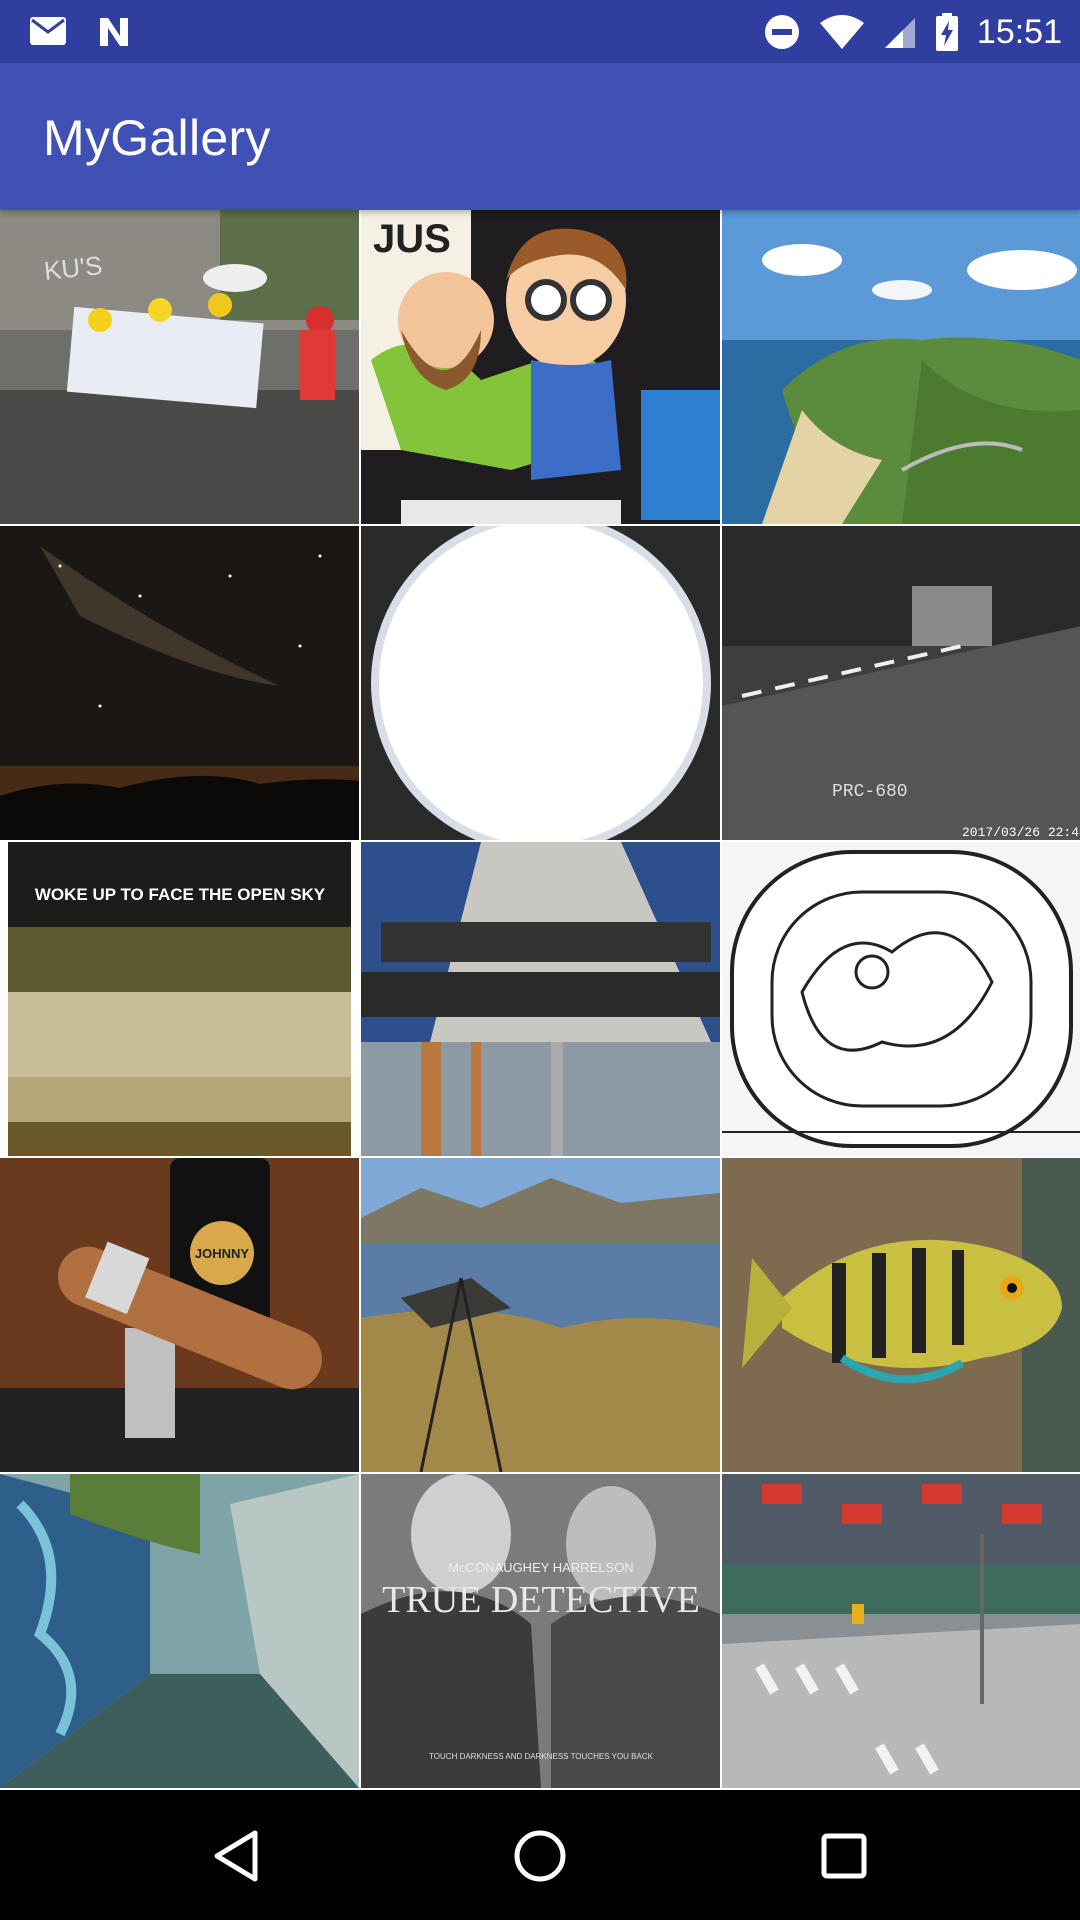  What do you see at coordinates (901, 367) in the screenshot?
I see `thumbnail-coastal-island` at bounding box center [901, 367].